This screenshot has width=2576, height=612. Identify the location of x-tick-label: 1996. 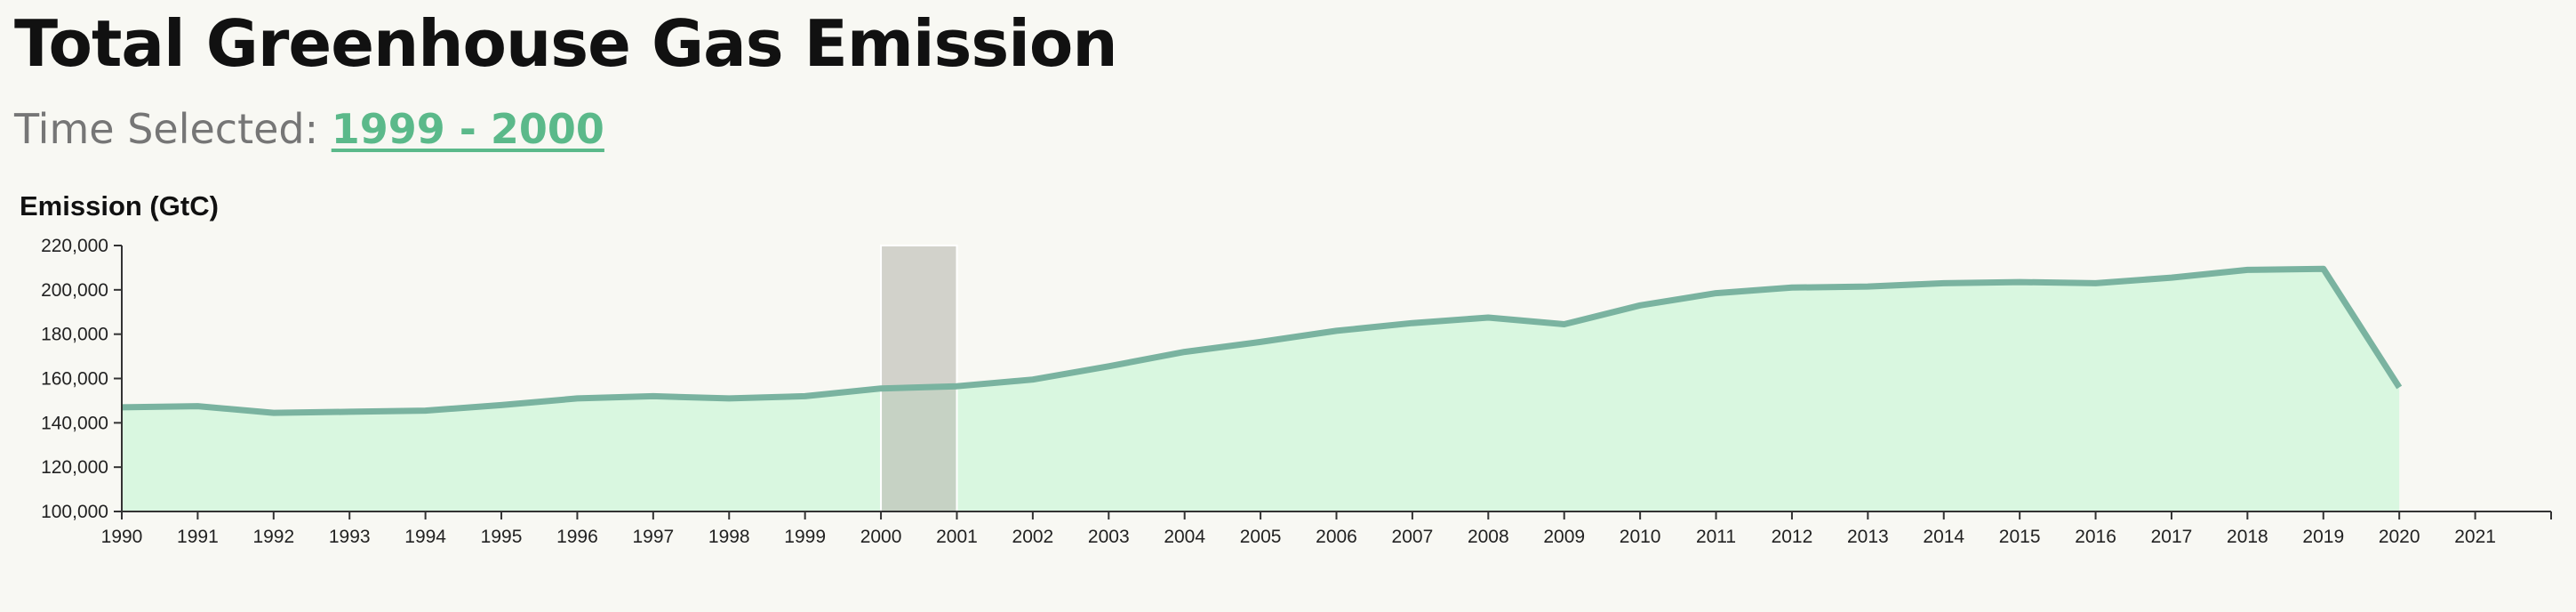
(577, 537).